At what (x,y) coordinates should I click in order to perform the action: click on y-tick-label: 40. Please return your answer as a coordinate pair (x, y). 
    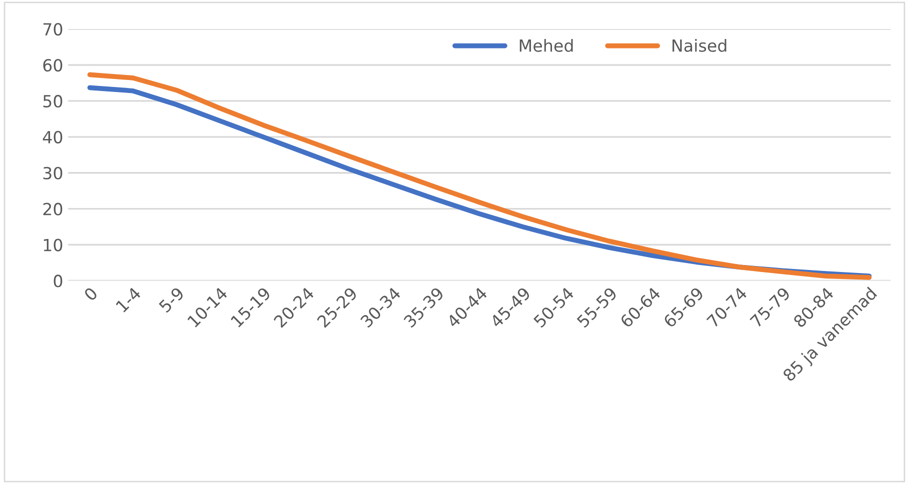
    Looking at the image, I should click on (52, 137).